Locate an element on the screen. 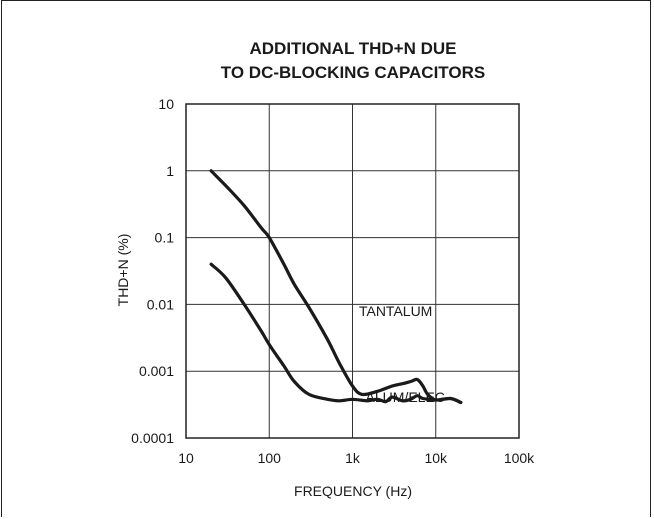 This screenshot has width=654, height=519. x-tick-label: 1k is located at coordinates (353, 458).